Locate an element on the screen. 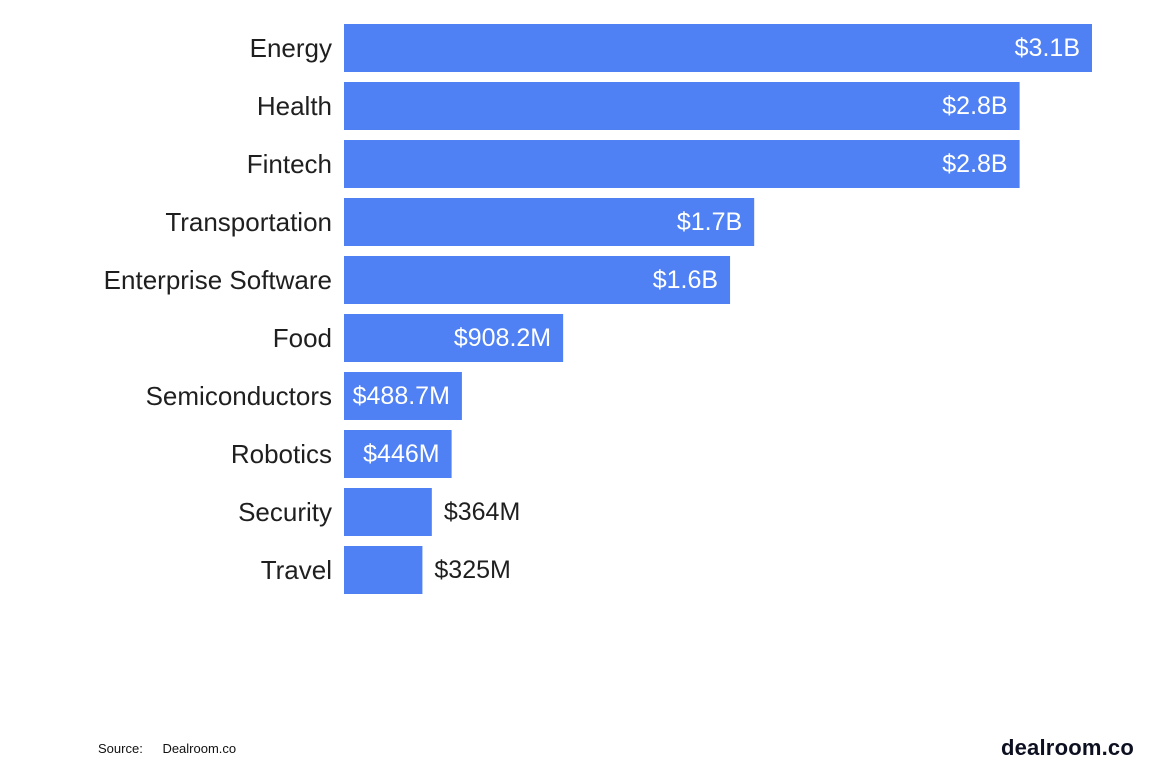 The height and width of the screenshot is (761, 1166). category-label-semiconductors: Semiconductors is located at coordinates (239, 396).